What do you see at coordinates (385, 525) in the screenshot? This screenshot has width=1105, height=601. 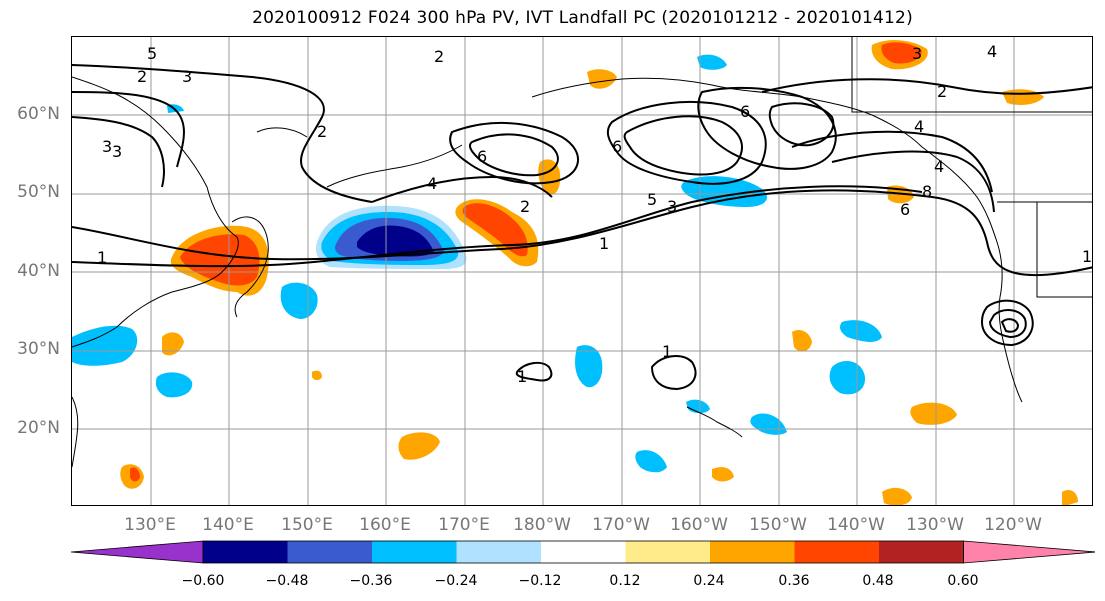 I see `lon-label: 160°E` at bounding box center [385, 525].